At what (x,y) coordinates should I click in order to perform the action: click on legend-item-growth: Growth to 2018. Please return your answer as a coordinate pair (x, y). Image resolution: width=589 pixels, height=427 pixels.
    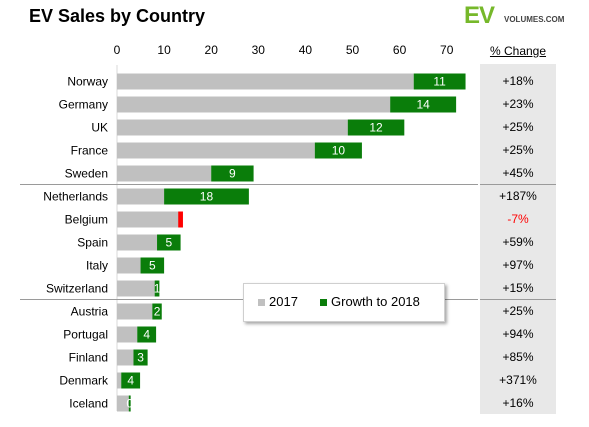
    Looking at the image, I should click on (370, 301).